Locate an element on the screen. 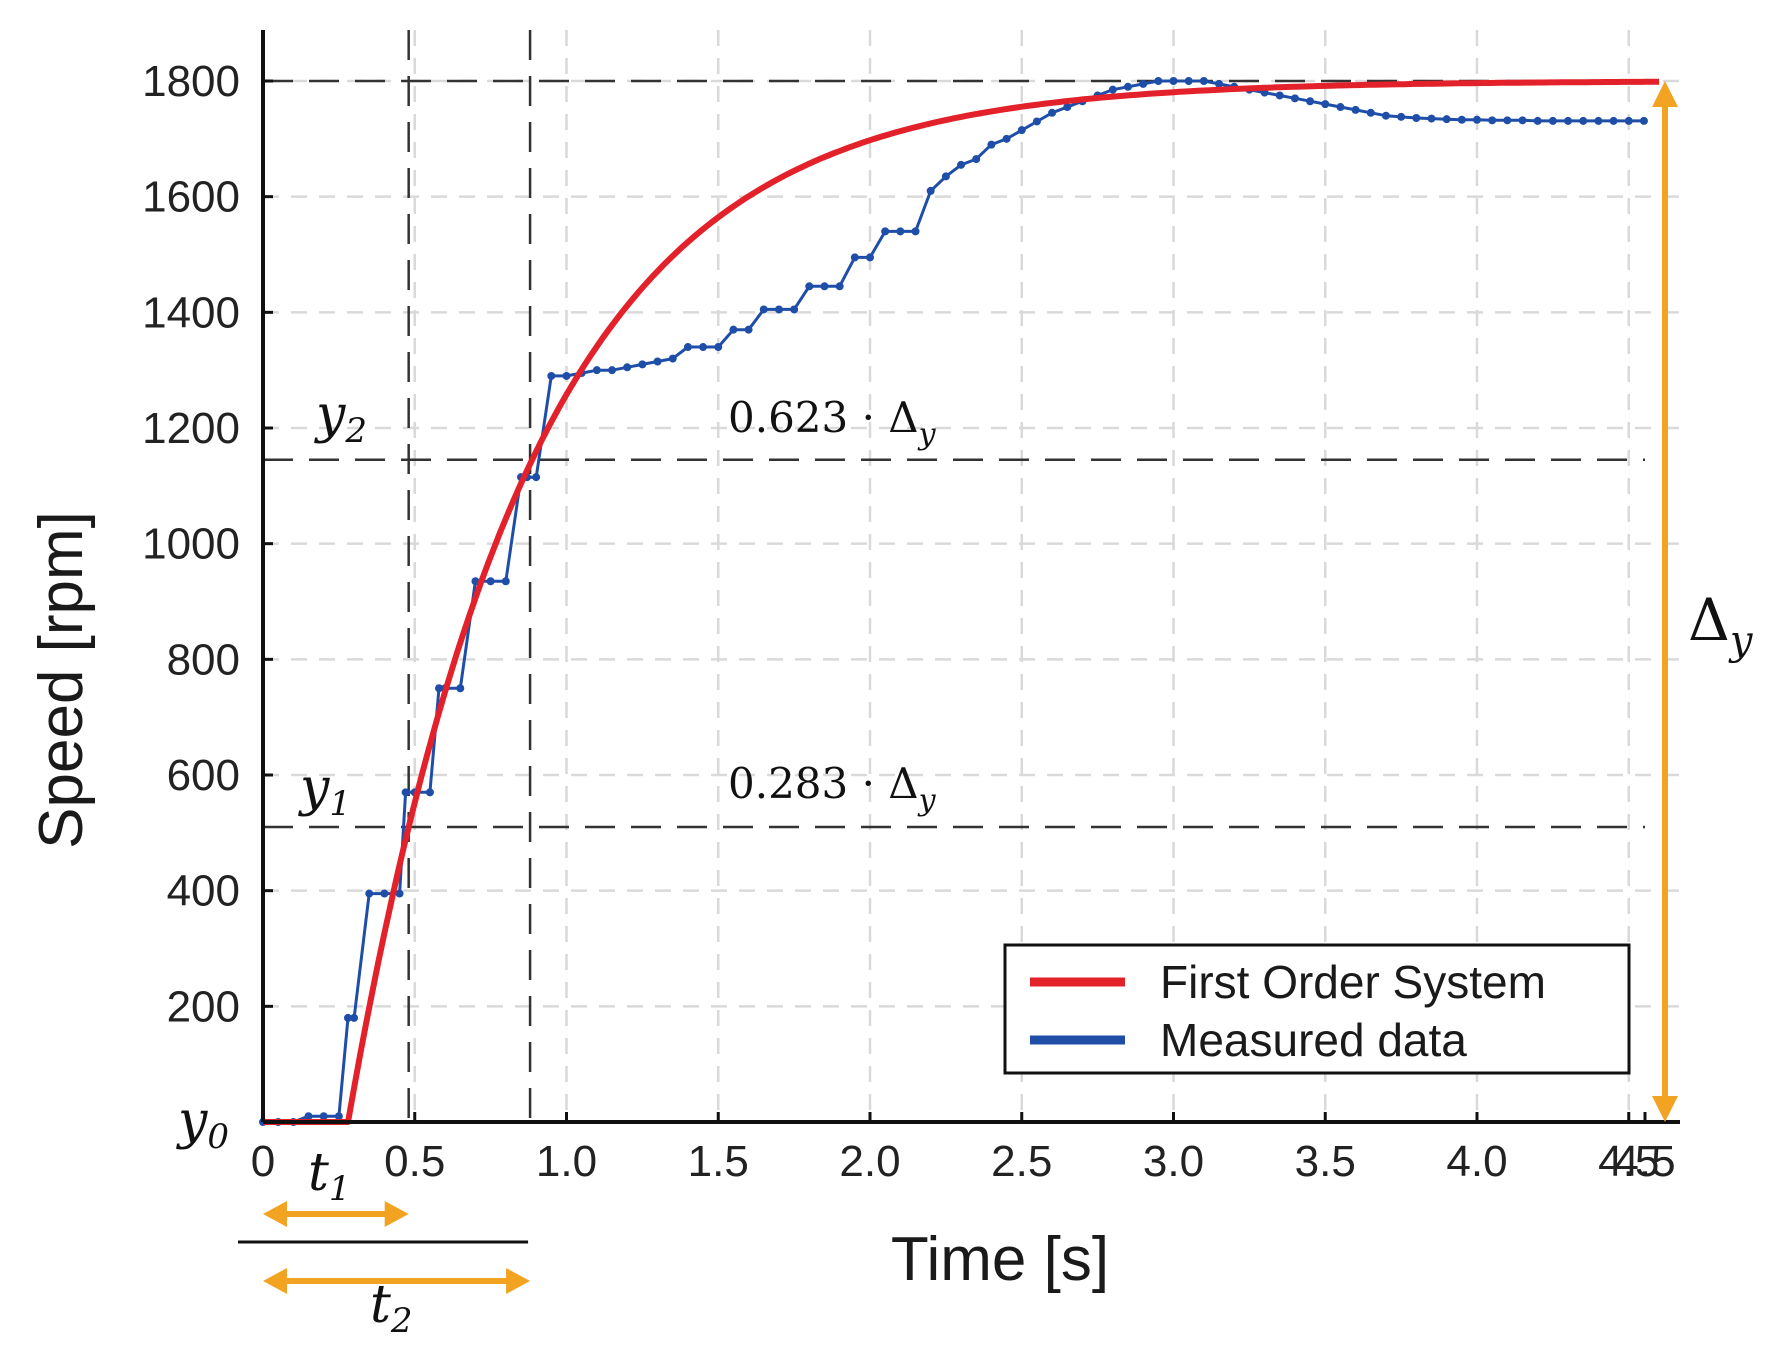 This screenshot has width=1772, height=1358. y-tick-label-5: 1200 is located at coordinates (191, 428).